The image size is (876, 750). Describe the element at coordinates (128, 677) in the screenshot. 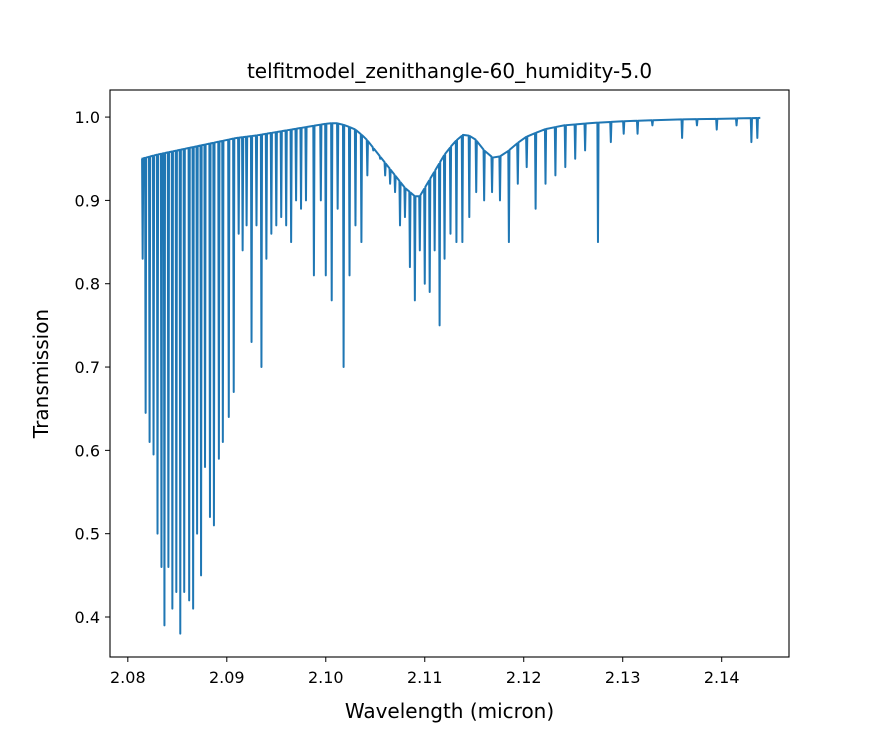

I see `x-tick-label: 2.08` at that location.